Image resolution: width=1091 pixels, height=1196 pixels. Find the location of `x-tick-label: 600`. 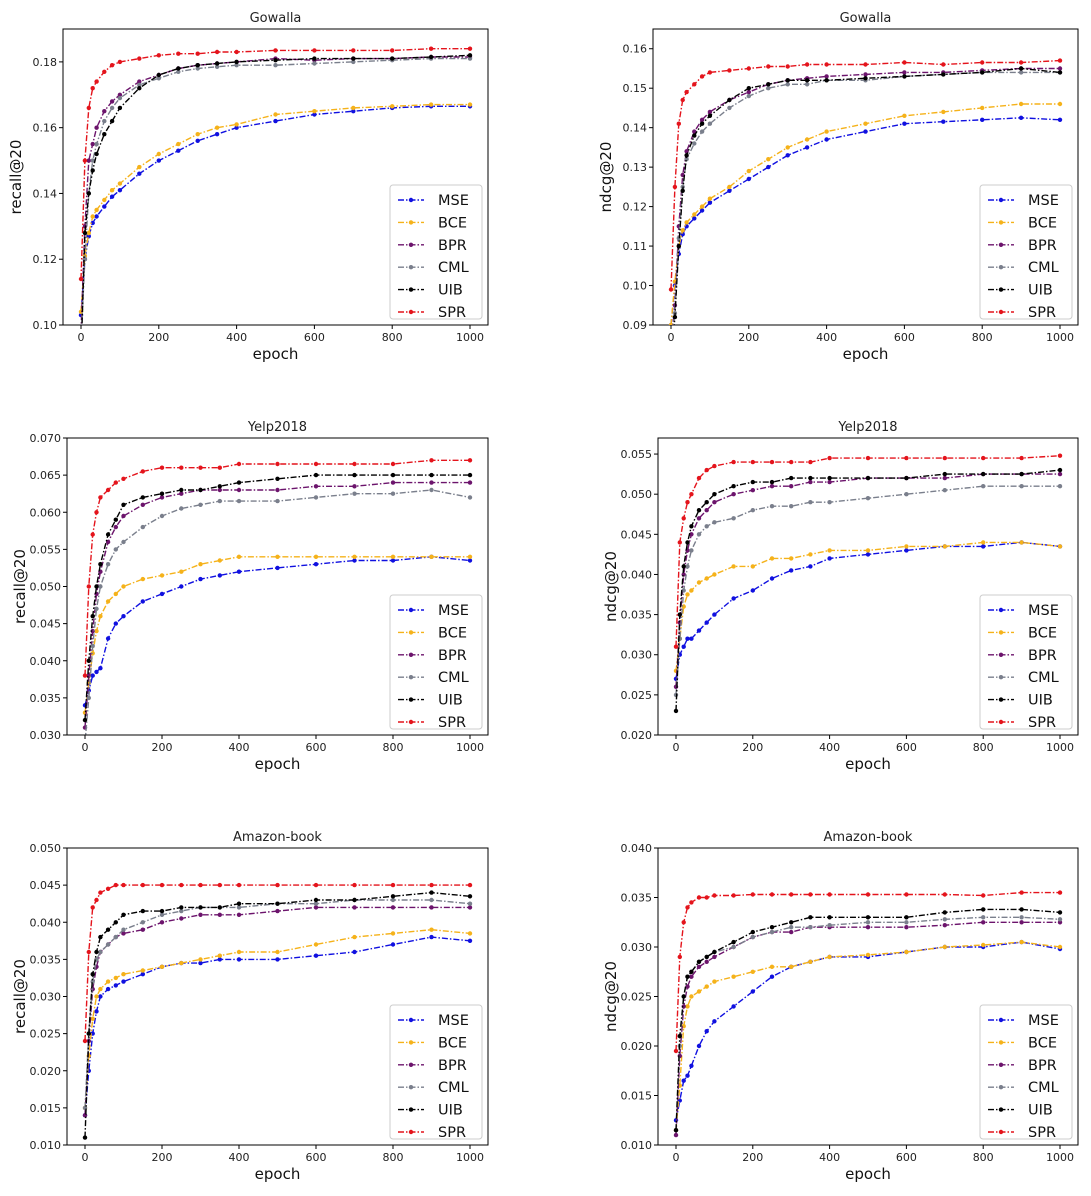

x-tick-label: 600 is located at coordinates (906, 1157).